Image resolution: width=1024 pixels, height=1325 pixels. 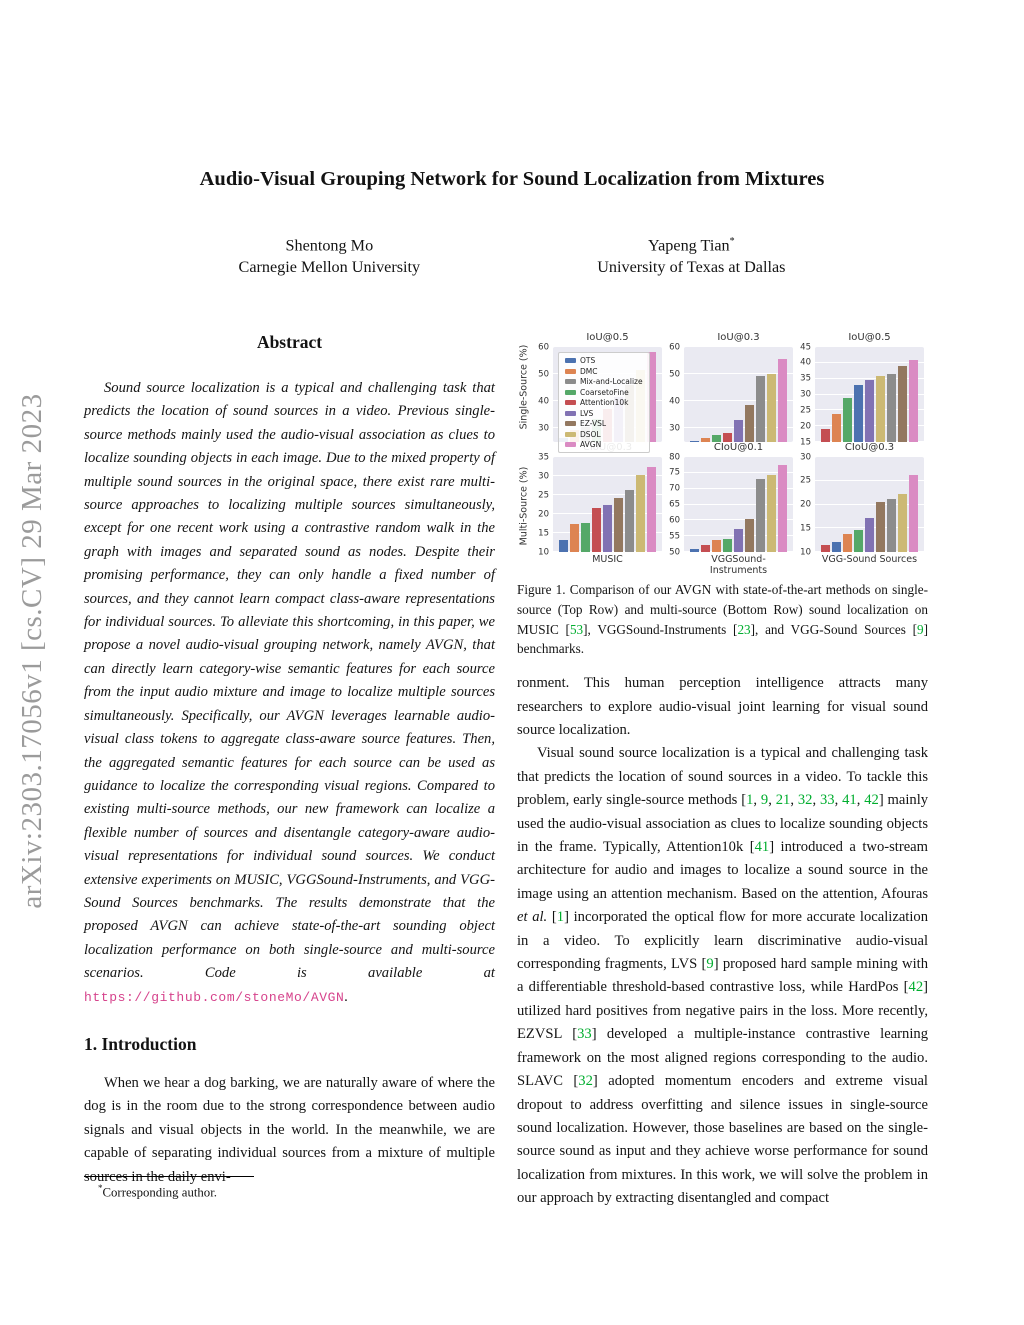 I want to click on text-segment: ., so click(x=346, y=996).